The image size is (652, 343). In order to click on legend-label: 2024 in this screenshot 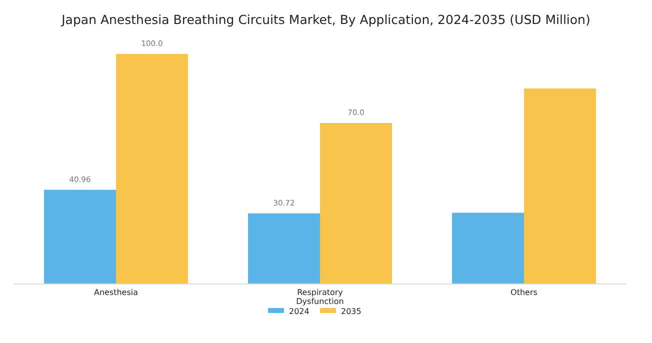, I will do `click(299, 311)`.